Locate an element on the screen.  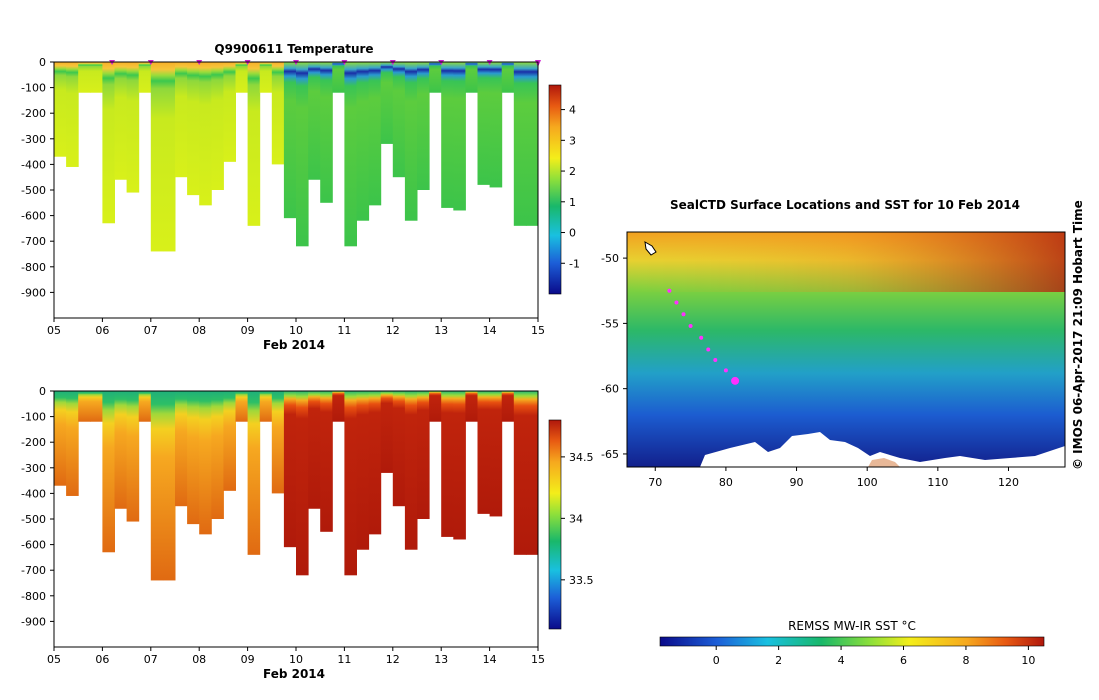
temperature-xtick-label: 09 is located at coordinates (248, 330).